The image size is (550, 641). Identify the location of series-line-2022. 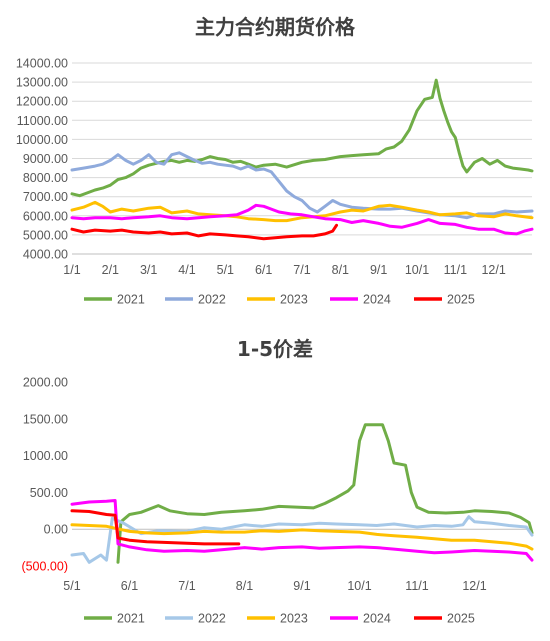
(302, 539).